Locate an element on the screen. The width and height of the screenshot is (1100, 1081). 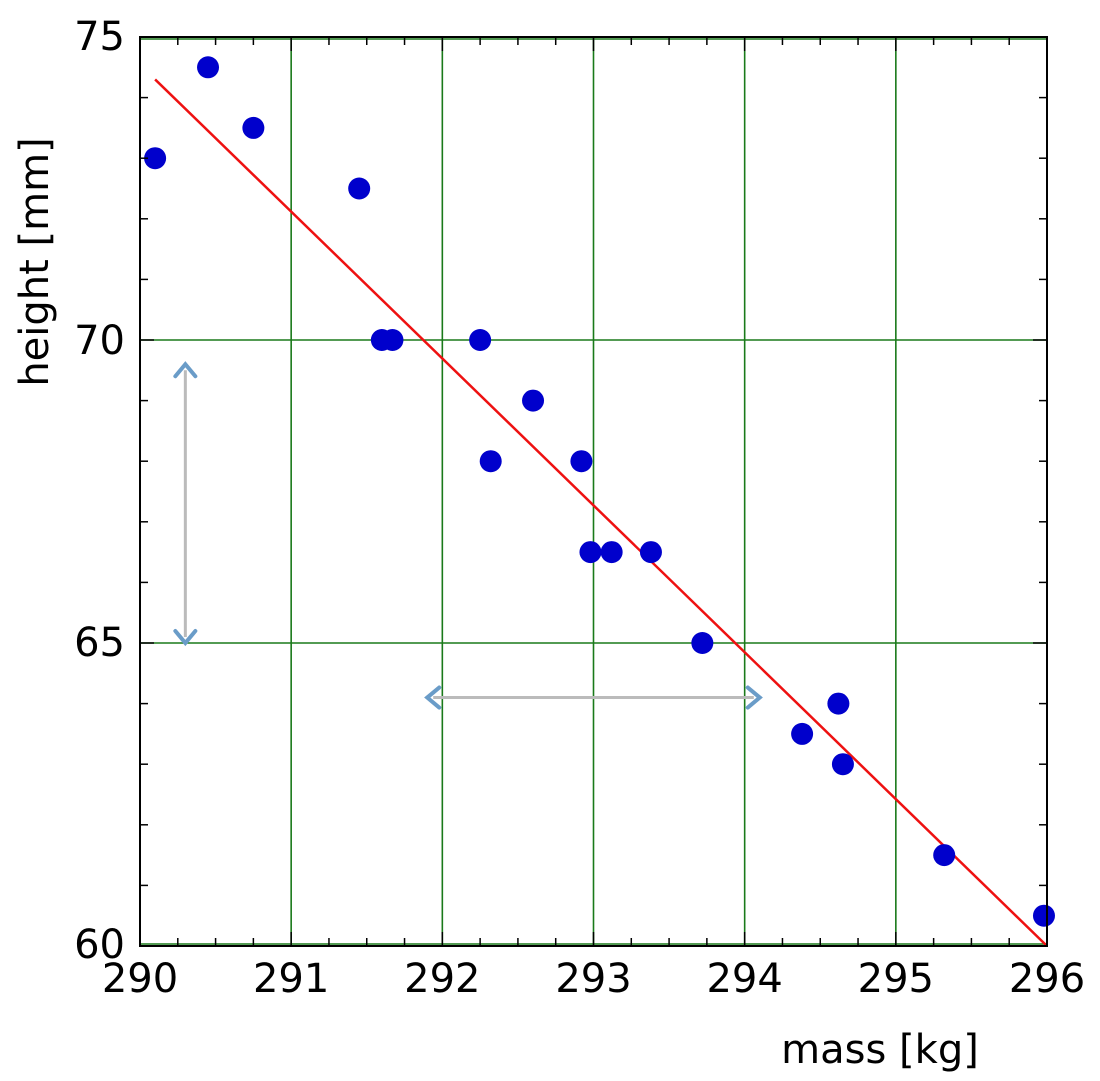
y-tick-label: 75 is located at coordinates (99, 37).